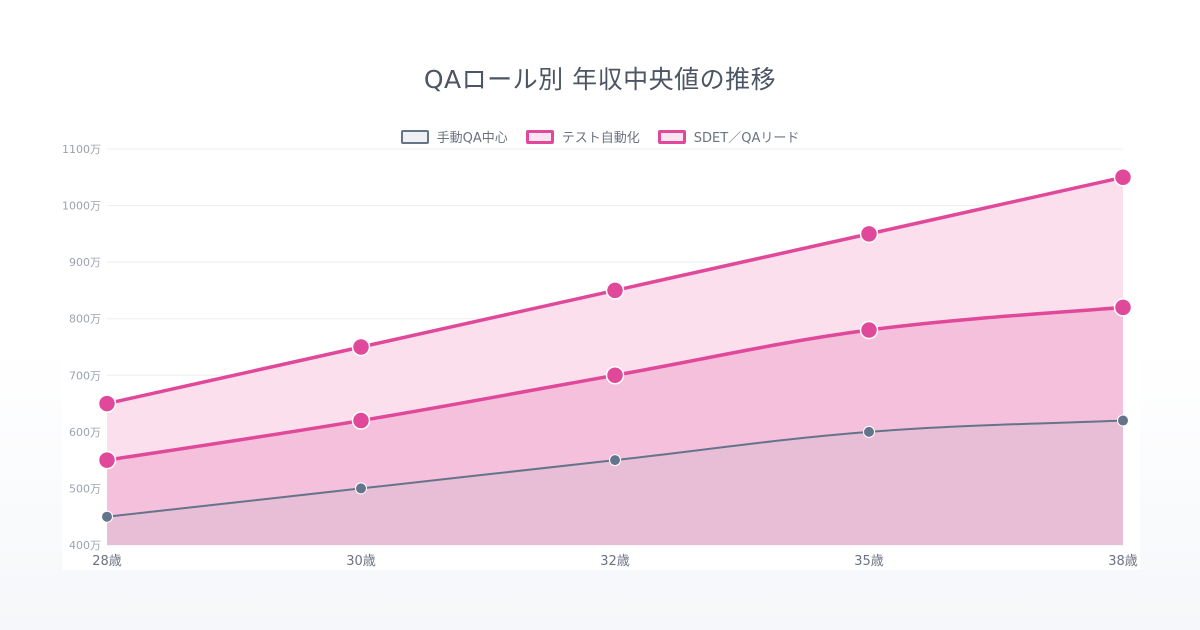 This screenshot has width=1200, height=630. What do you see at coordinates (472, 138) in the screenshot?
I see `legend-label-manual-qa: 手動QA中心` at bounding box center [472, 138].